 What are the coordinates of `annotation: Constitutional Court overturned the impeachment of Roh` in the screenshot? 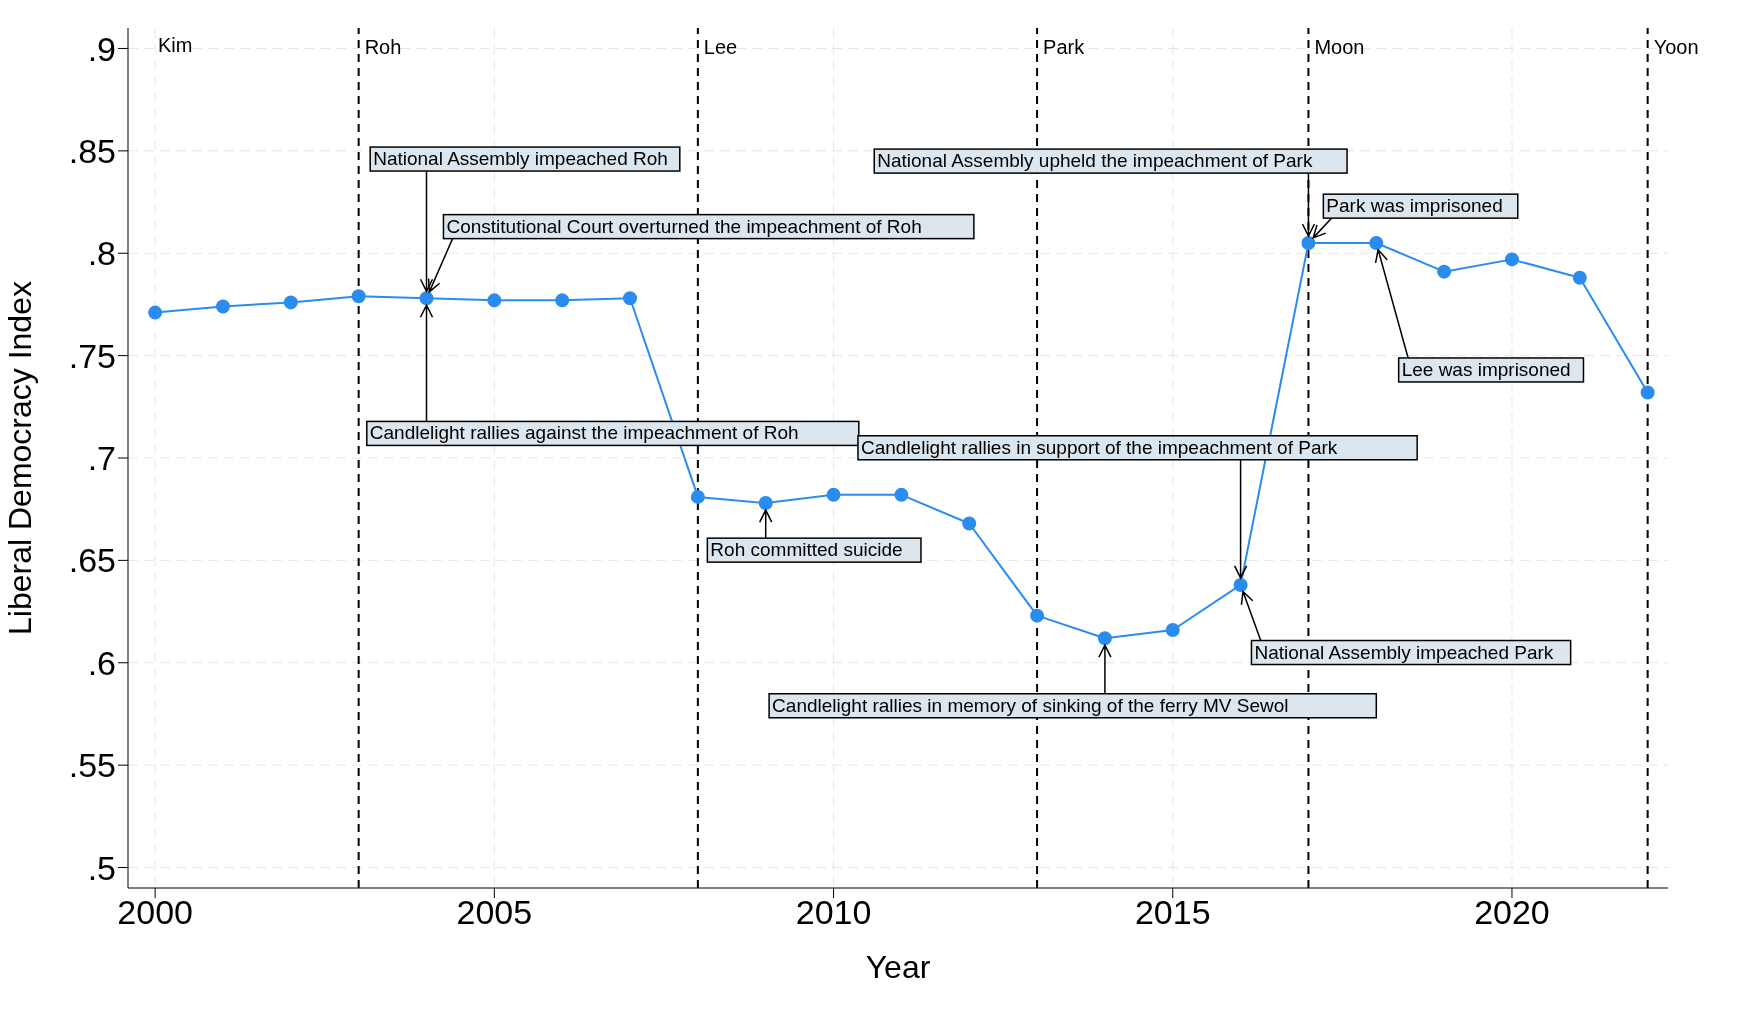 It's located at (684, 226).